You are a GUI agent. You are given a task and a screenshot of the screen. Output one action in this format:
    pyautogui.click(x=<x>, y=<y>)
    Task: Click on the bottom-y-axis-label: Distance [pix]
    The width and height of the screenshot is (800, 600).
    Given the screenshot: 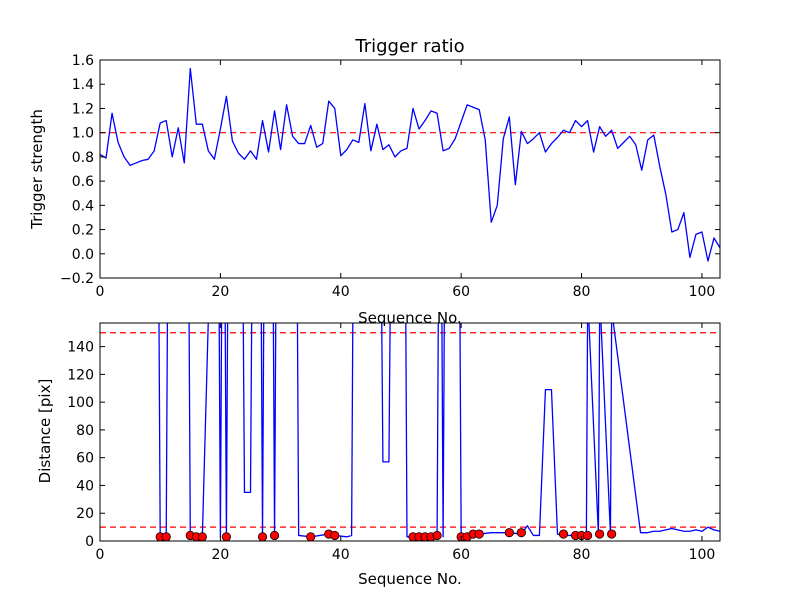 What is the action you would take?
    pyautogui.click(x=45, y=431)
    